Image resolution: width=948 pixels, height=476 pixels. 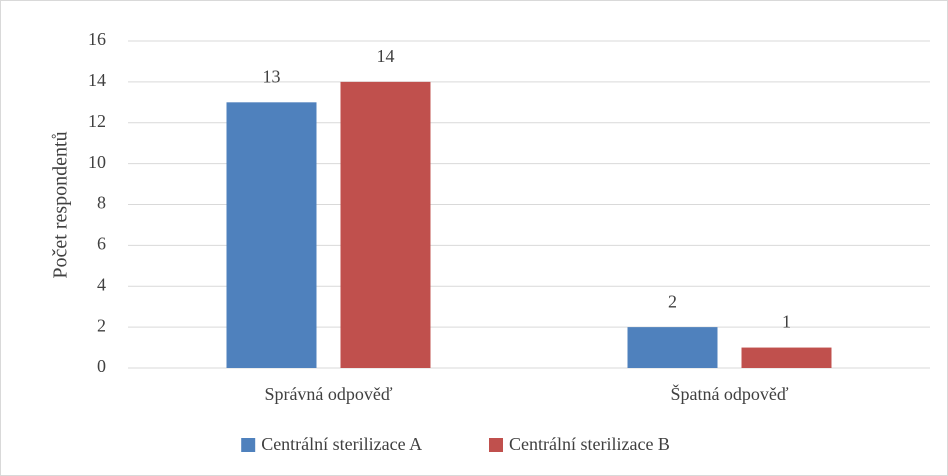 I want to click on y-tick-label: 4, so click(x=101, y=284).